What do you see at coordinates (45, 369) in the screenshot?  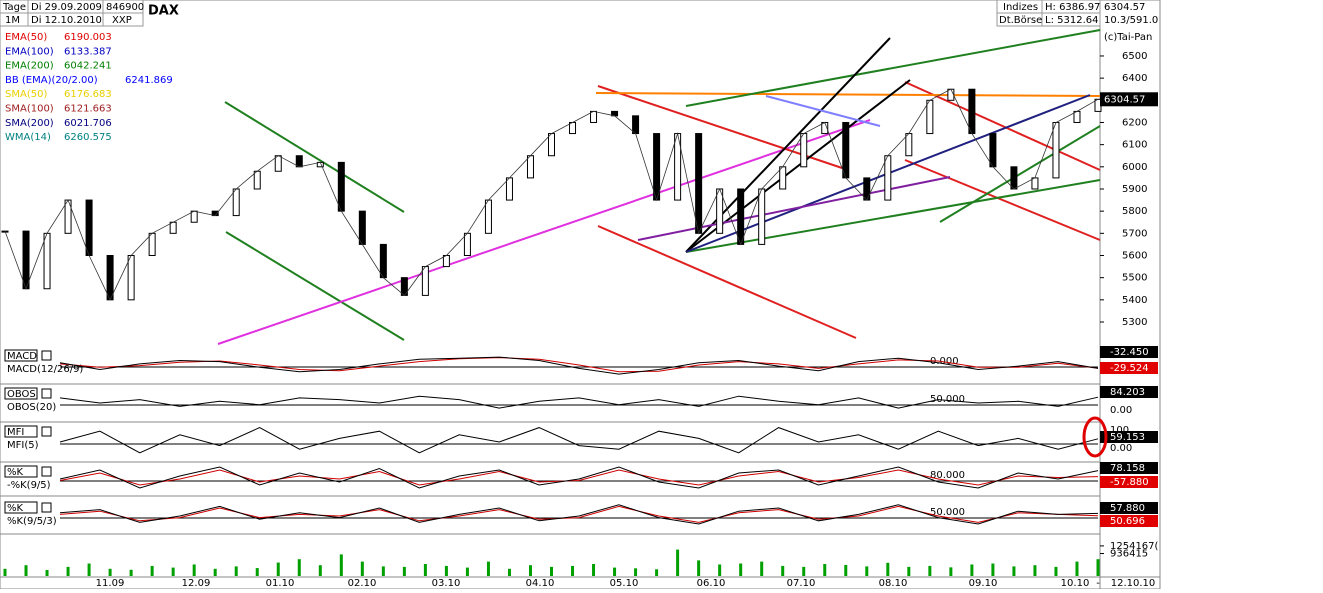 I see `panel-name: MACD(12/26/9)` at bounding box center [45, 369].